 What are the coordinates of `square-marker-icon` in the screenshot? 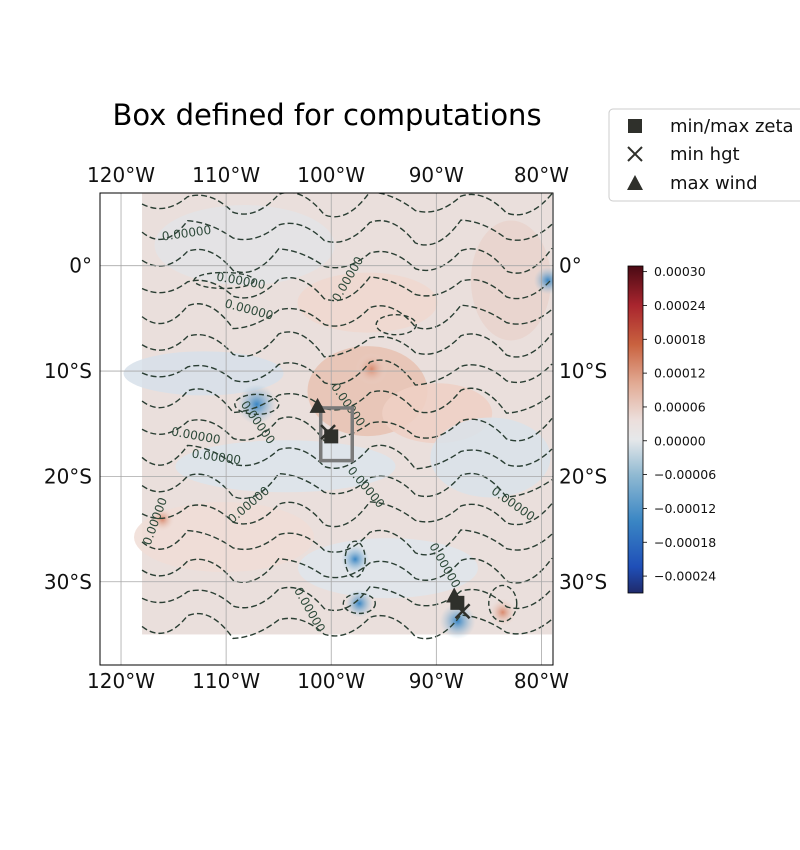 It's located at (635, 126).